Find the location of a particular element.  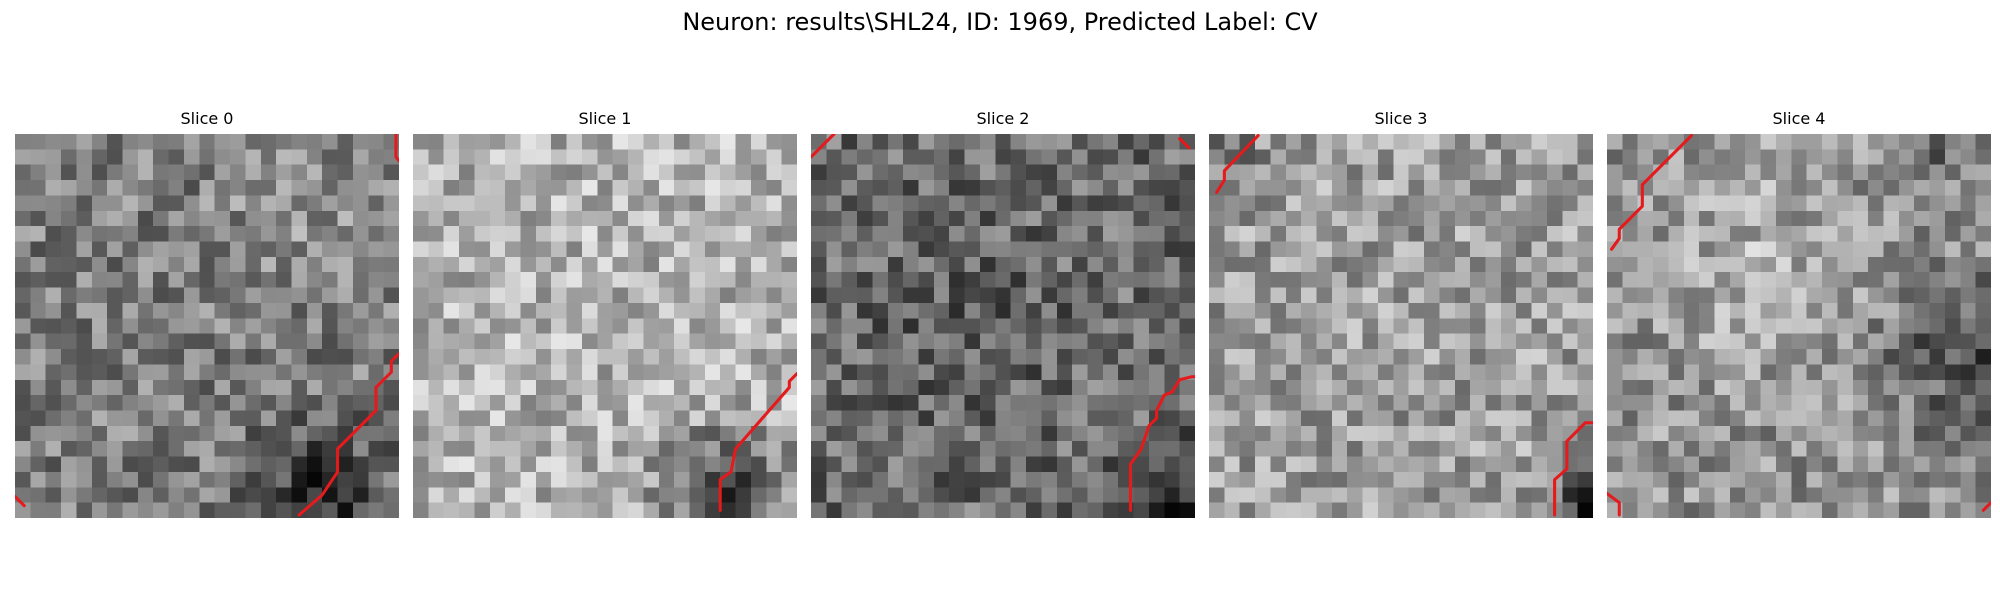

slice-title: Slice 3 is located at coordinates (1401, 118).